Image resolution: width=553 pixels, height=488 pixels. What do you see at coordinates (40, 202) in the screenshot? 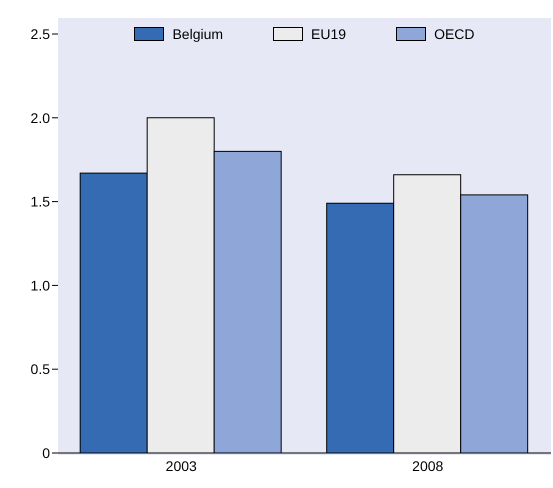
I see `y-tick-label: 1.5` at bounding box center [40, 202].